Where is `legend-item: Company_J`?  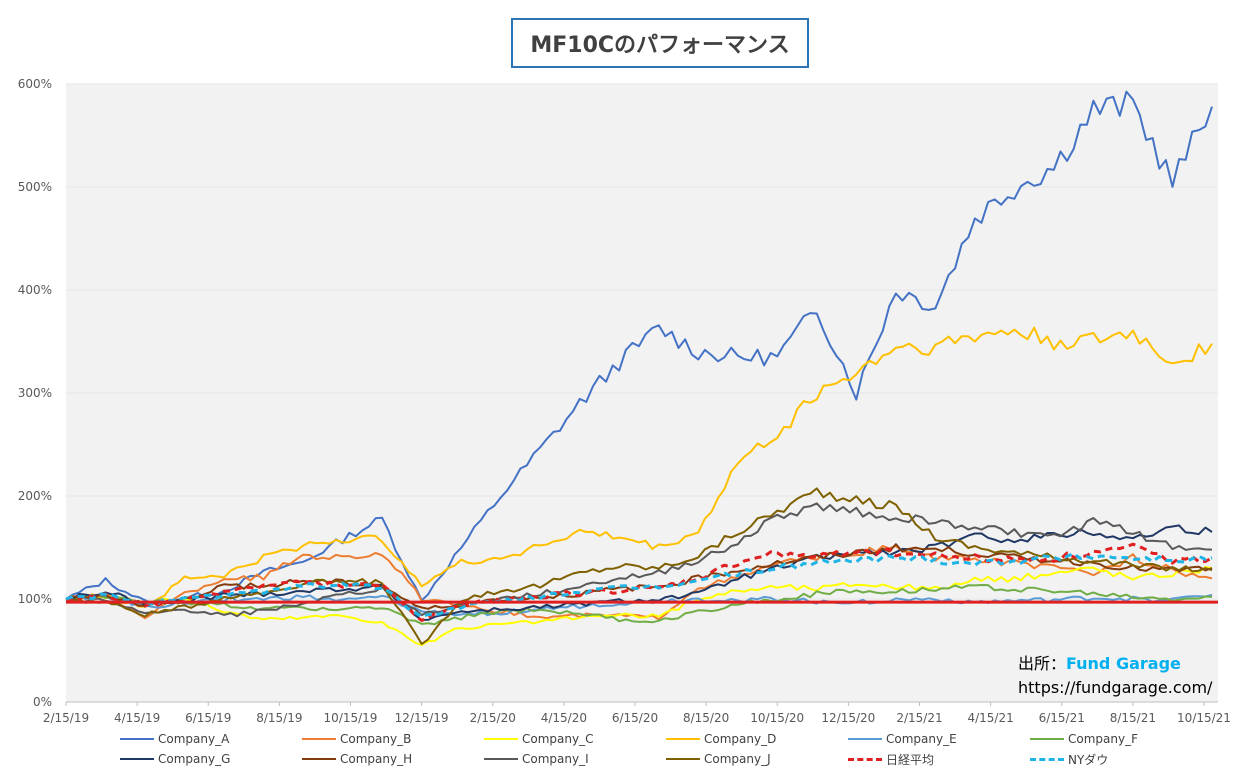 legend-item: Company_J is located at coordinates (718, 759).